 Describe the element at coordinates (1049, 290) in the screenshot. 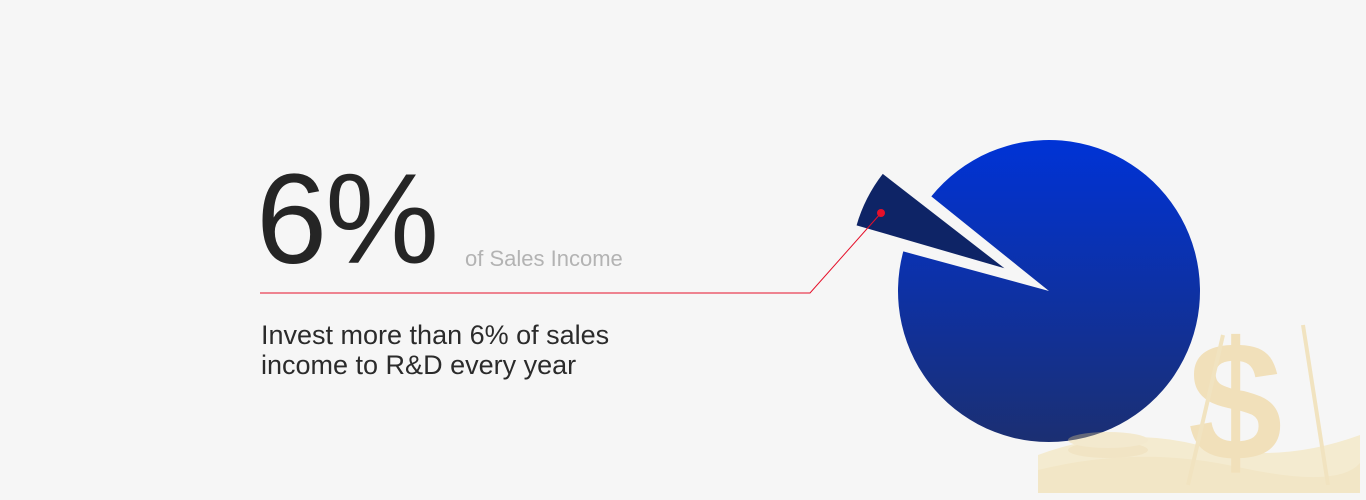

I see `pie-slice-other` at that location.